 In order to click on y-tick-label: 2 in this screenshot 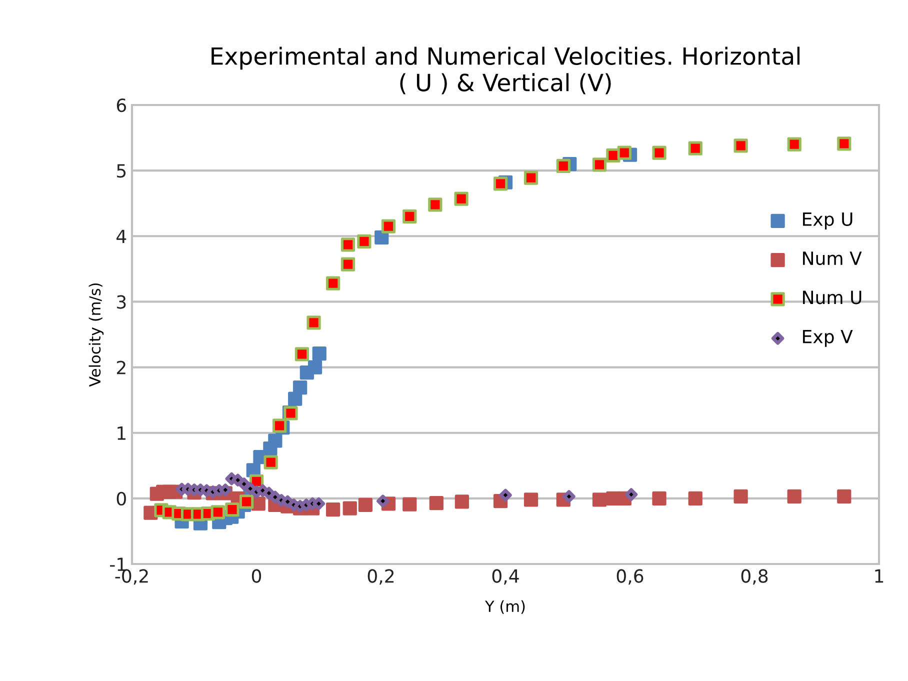, I will do `click(121, 367)`.